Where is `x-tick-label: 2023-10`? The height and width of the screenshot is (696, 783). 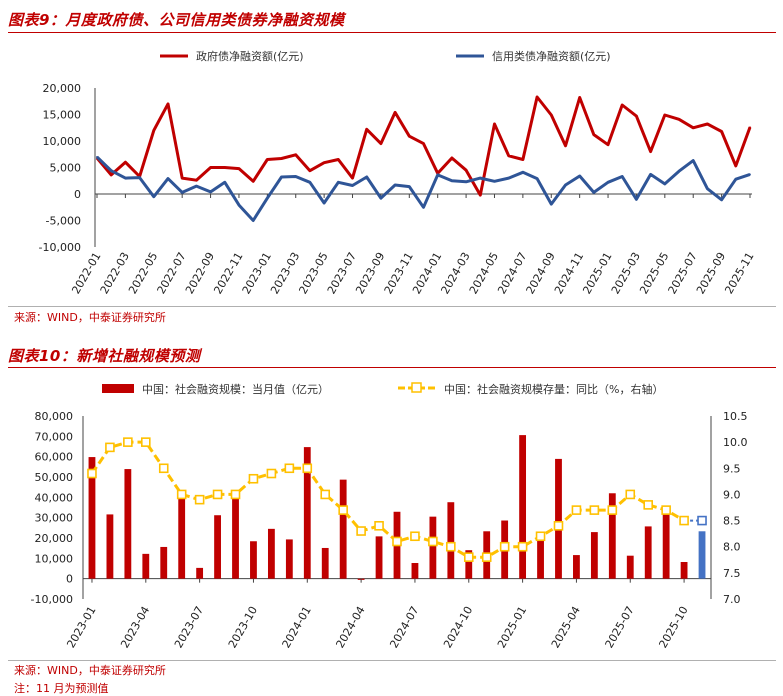 x-tick-label: 2023-10 is located at coordinates (243, 627).